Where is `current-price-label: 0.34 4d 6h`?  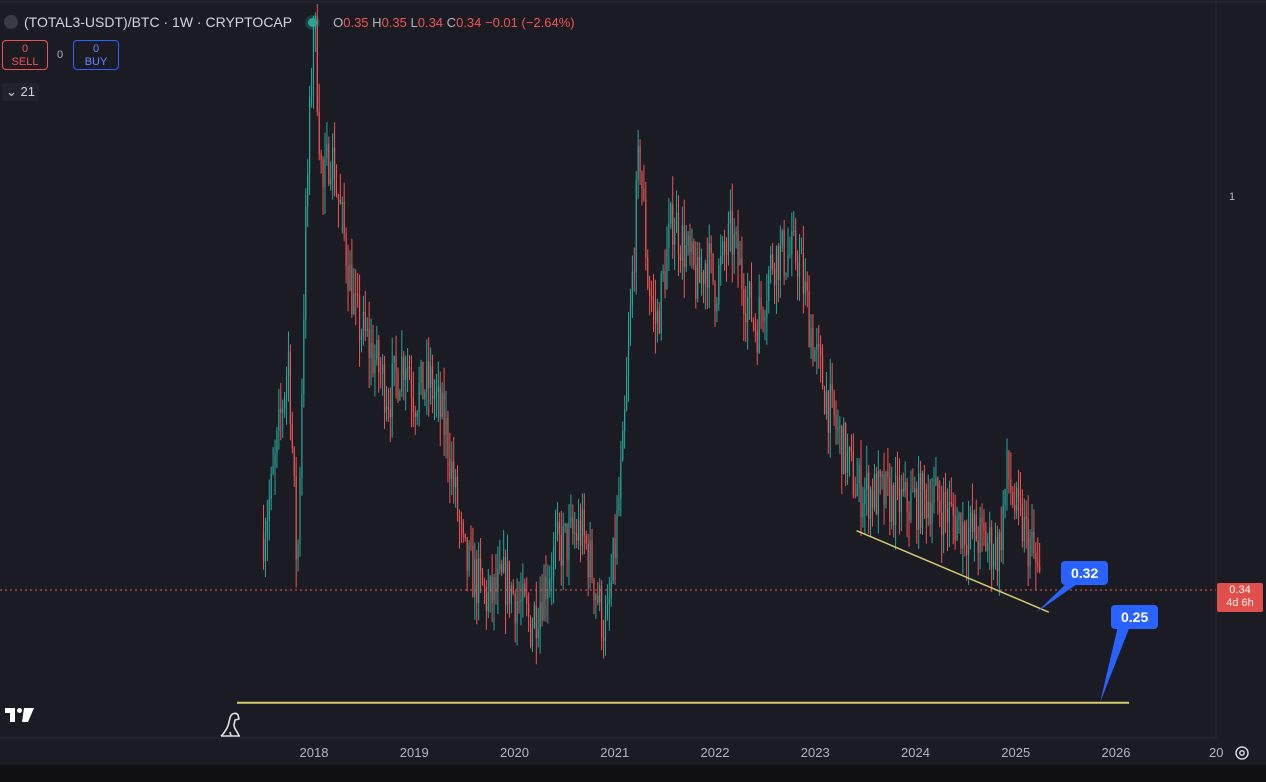 current-price-label: 0.34 4d 6h is located at coordinates (1240, 597).